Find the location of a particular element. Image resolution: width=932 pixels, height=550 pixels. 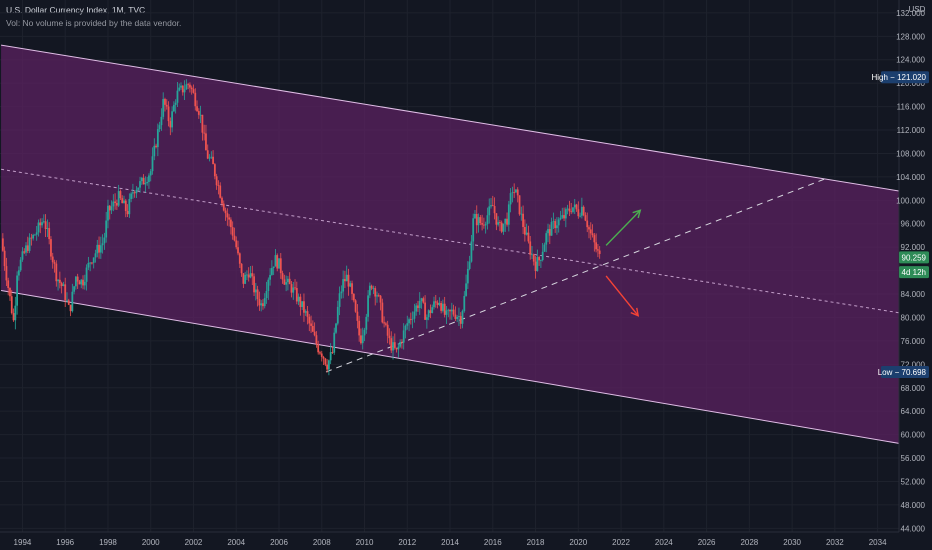

x-tick-label: 1996 is located at coordinates (65, 542).